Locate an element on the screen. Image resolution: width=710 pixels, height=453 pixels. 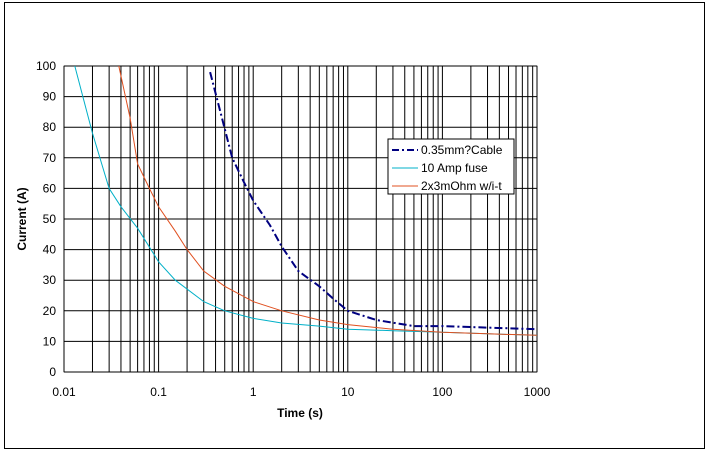
y-tick-label: 80 is located at coordinates (50, 127).